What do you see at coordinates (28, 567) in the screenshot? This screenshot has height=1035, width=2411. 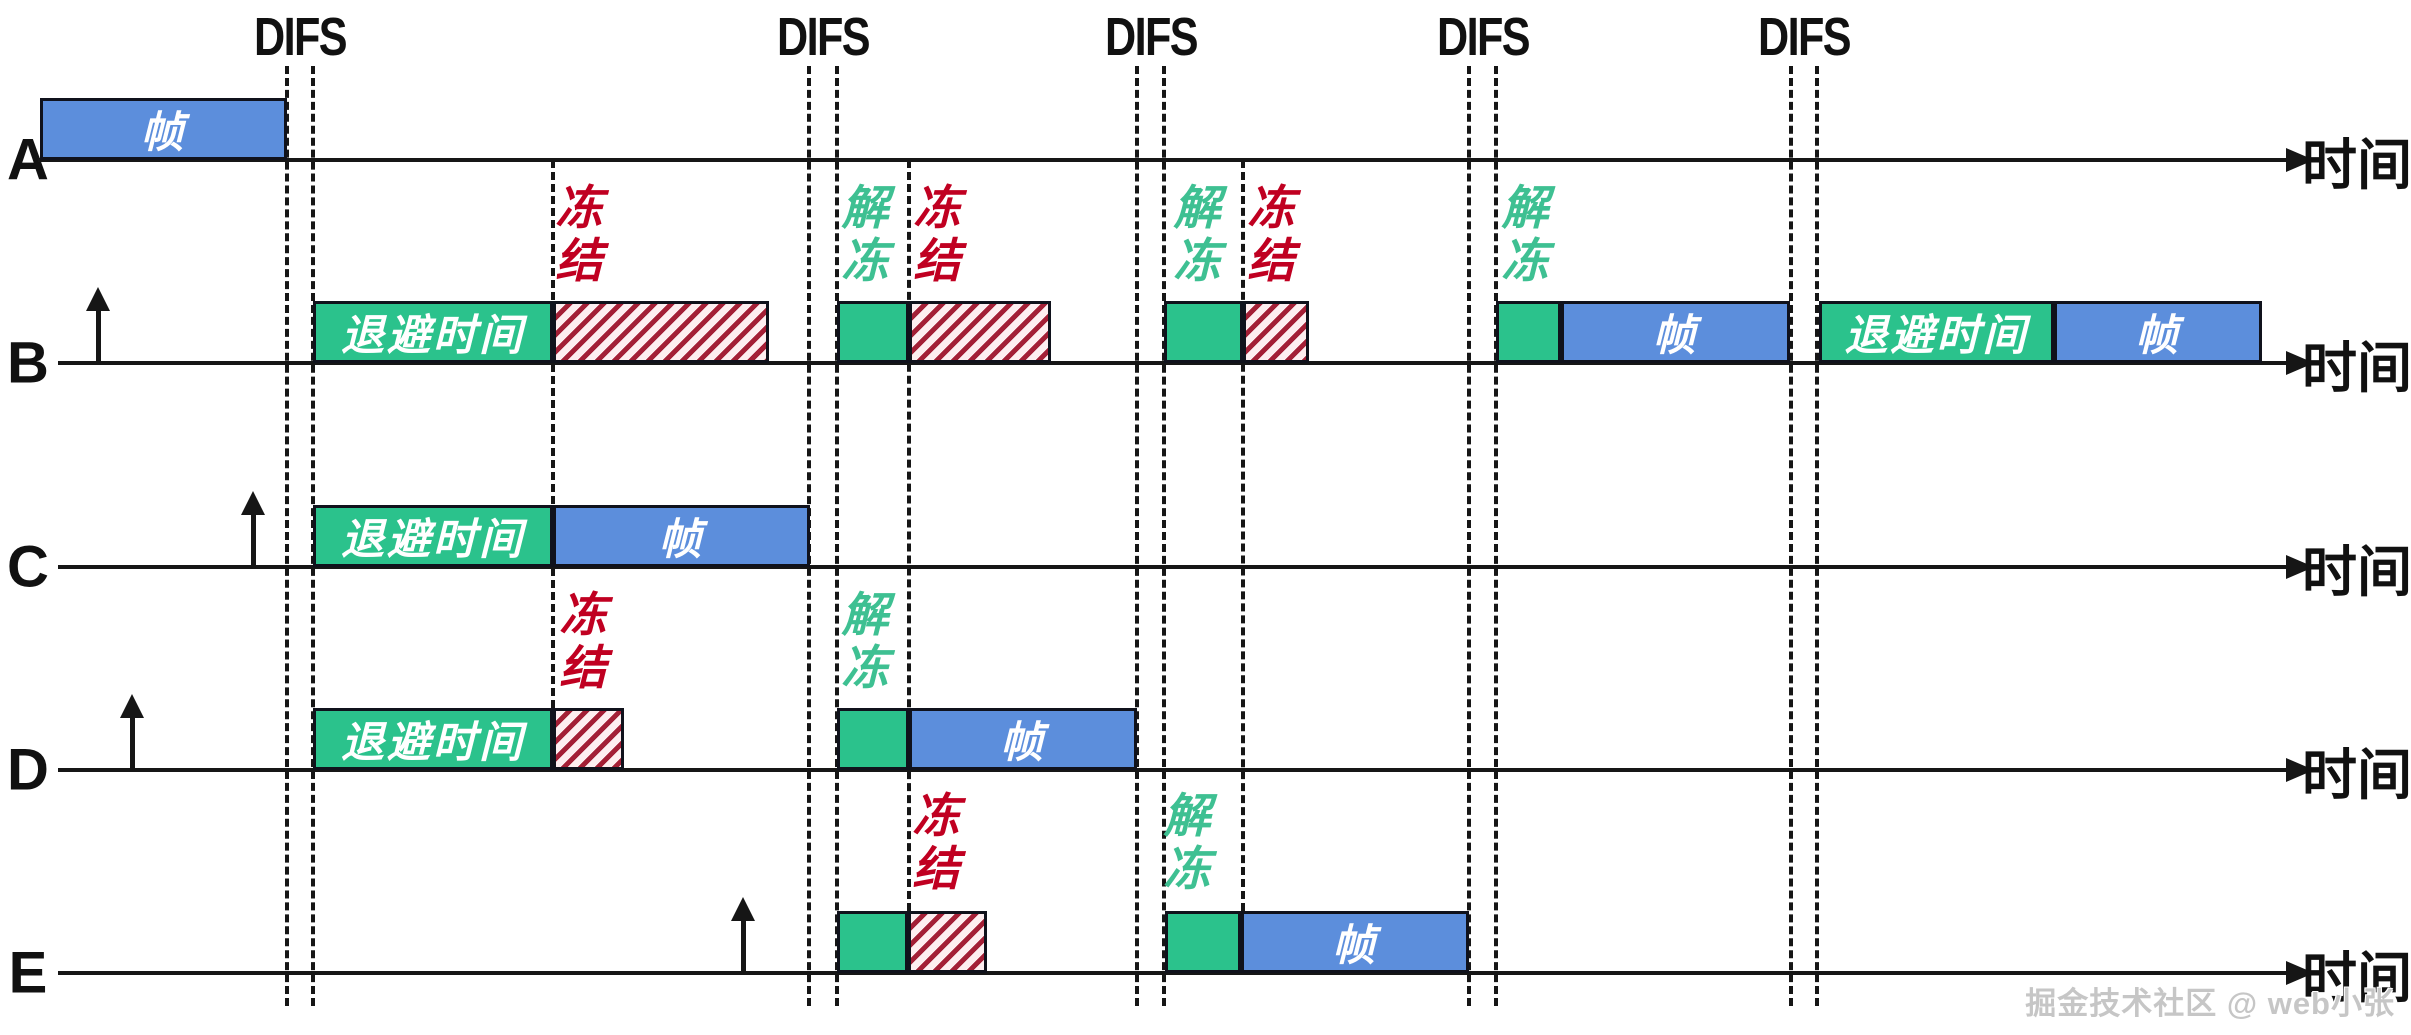 I see `station-label: C` at bounding box center [28, 567].